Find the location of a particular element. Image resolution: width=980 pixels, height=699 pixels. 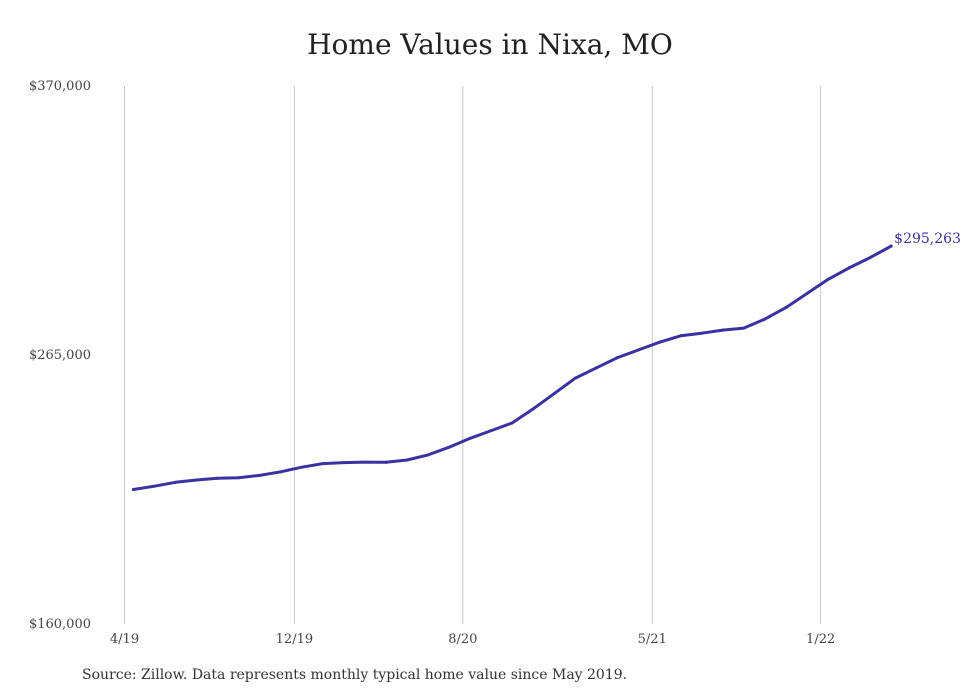

y-tick-label: $160,000 is located at coordinates (60, 624).